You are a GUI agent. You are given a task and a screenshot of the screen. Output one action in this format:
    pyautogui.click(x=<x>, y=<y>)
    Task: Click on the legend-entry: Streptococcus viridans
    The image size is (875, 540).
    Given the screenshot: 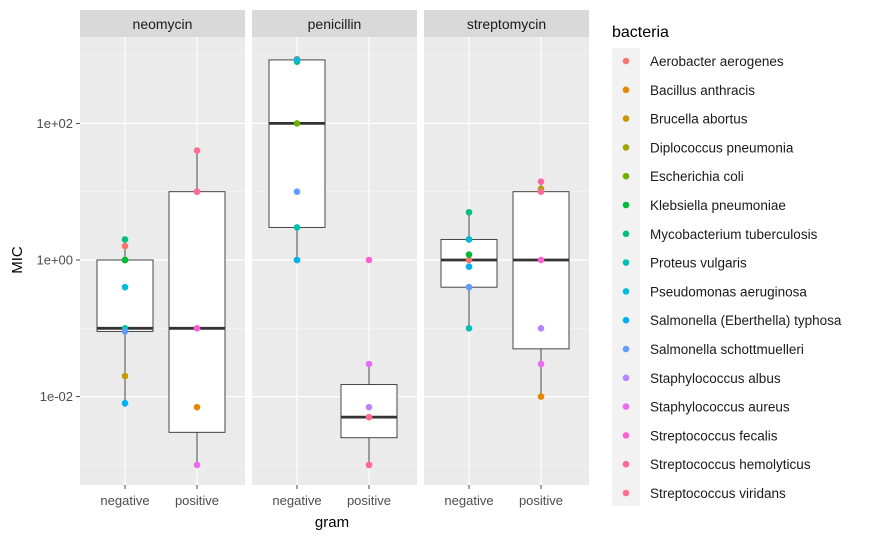 What is the action you would take?
    pyautogui.click(x=704, y=493)
    